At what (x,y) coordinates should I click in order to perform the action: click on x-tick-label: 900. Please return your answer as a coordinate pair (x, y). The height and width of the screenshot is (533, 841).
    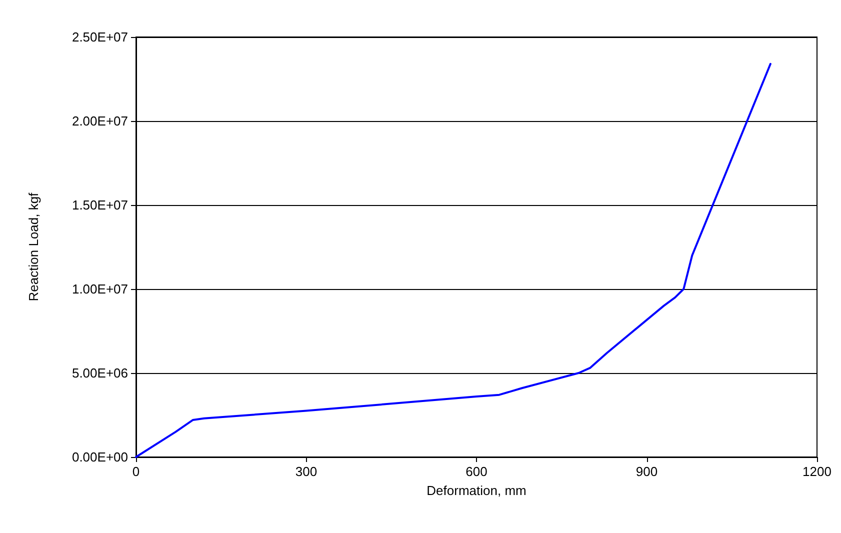
    Looking at the image, I should click on (647, 471).